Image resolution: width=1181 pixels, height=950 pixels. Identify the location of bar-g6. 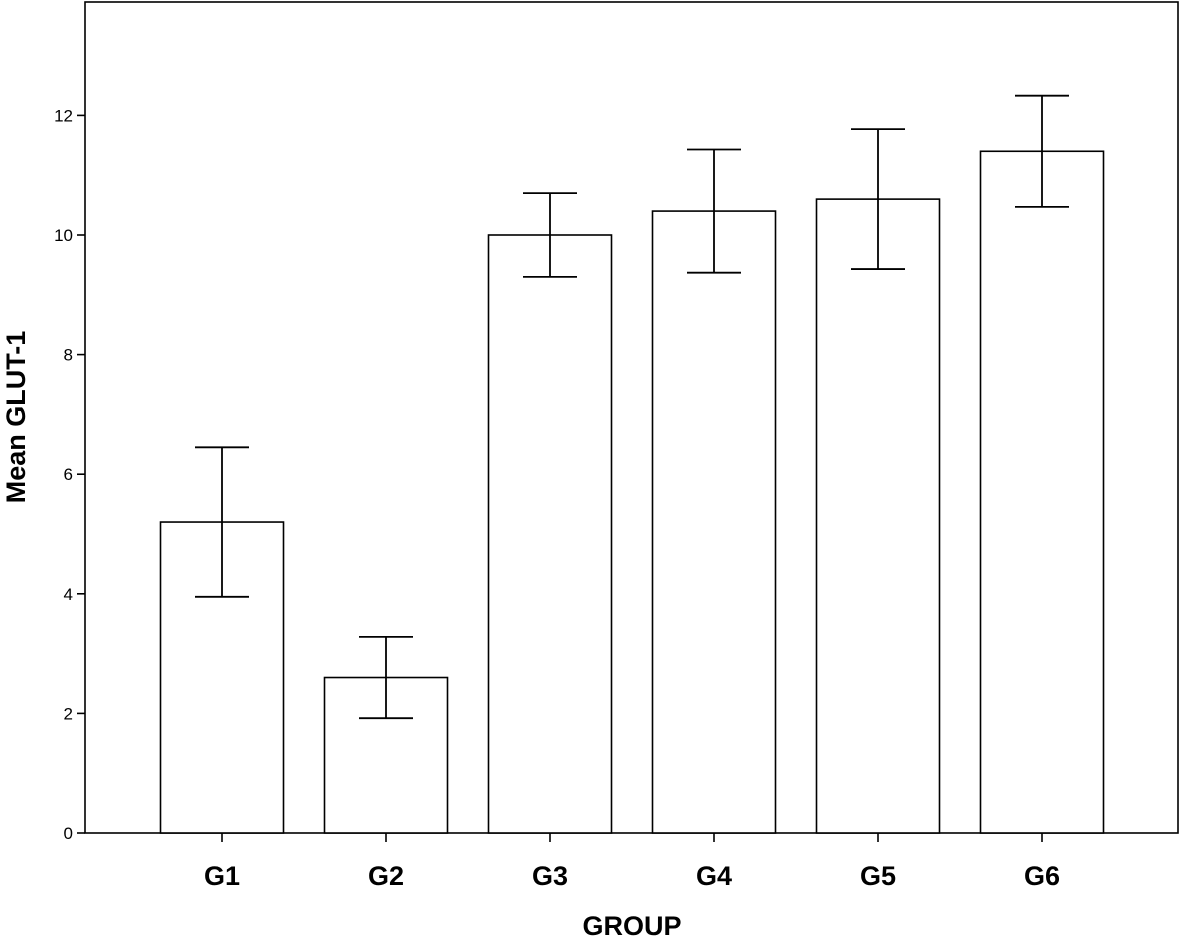
(1042, 492).